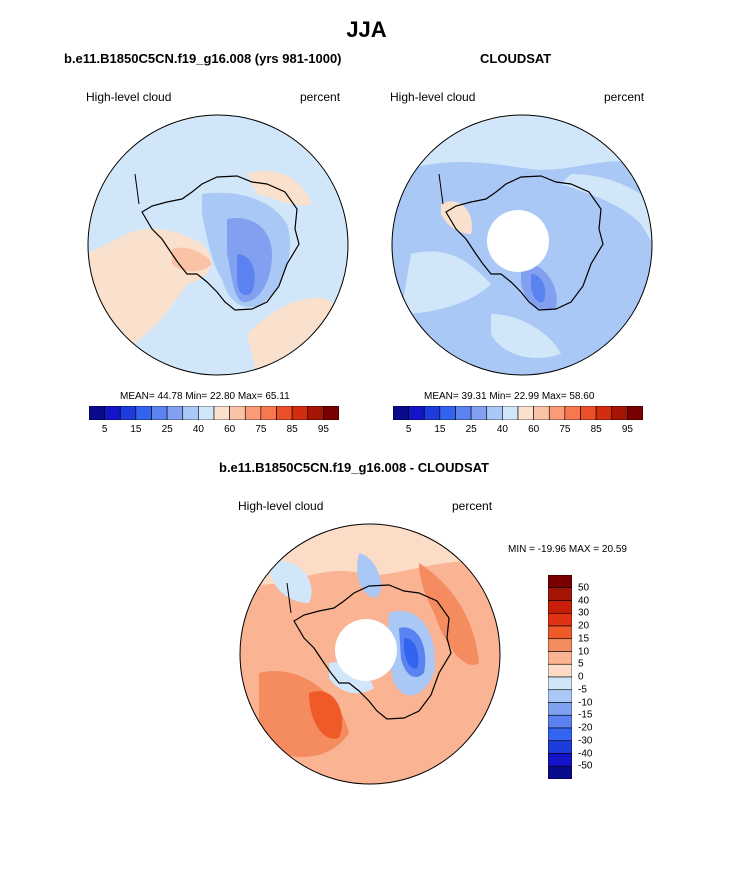 Image resolution: width=733 pixels, height=882 pixels. Describe the element at coordinates (289, 598) in the screenshot. I see `diff-peninsula-coast` at that location.